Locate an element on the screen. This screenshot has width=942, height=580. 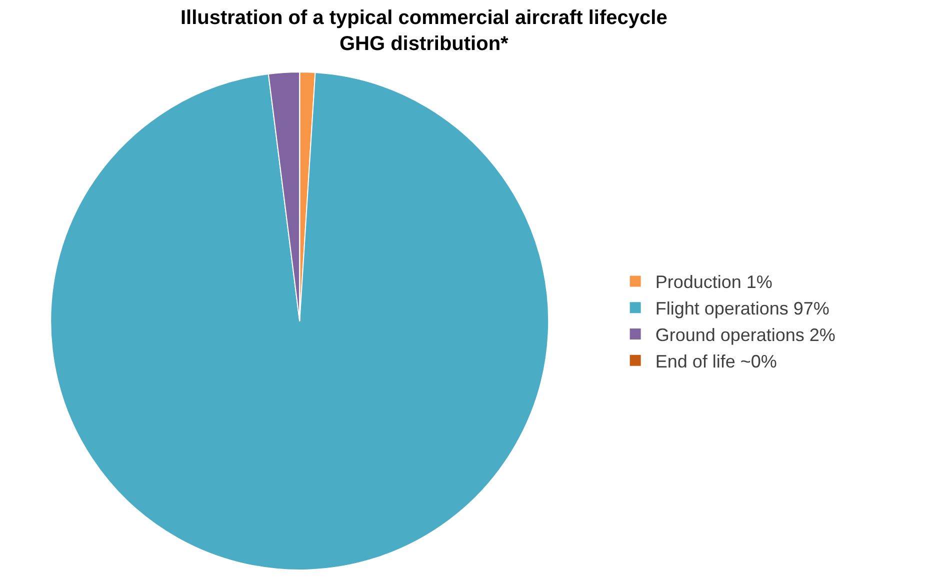
legend-label: Production 1% is located at coordinates (713, 282).